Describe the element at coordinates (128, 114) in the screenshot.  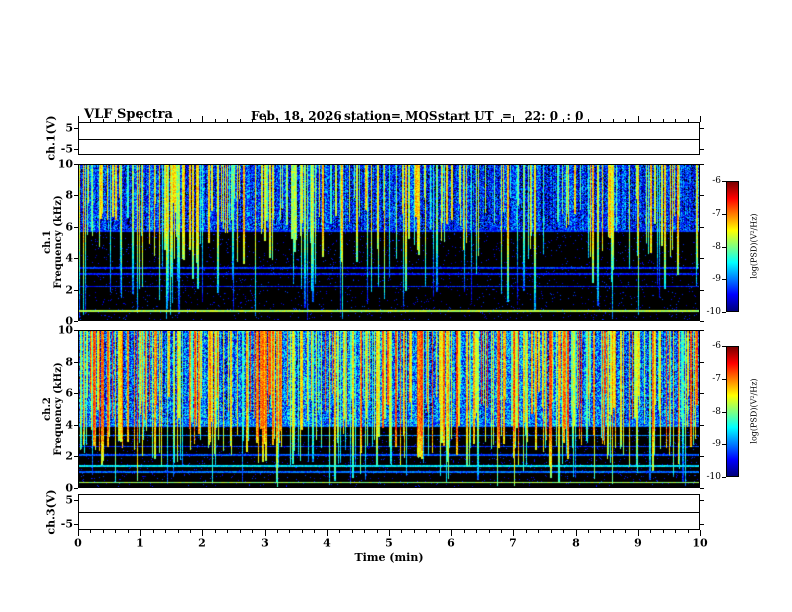
I see `plot-title: VLF Spectra` at that location.